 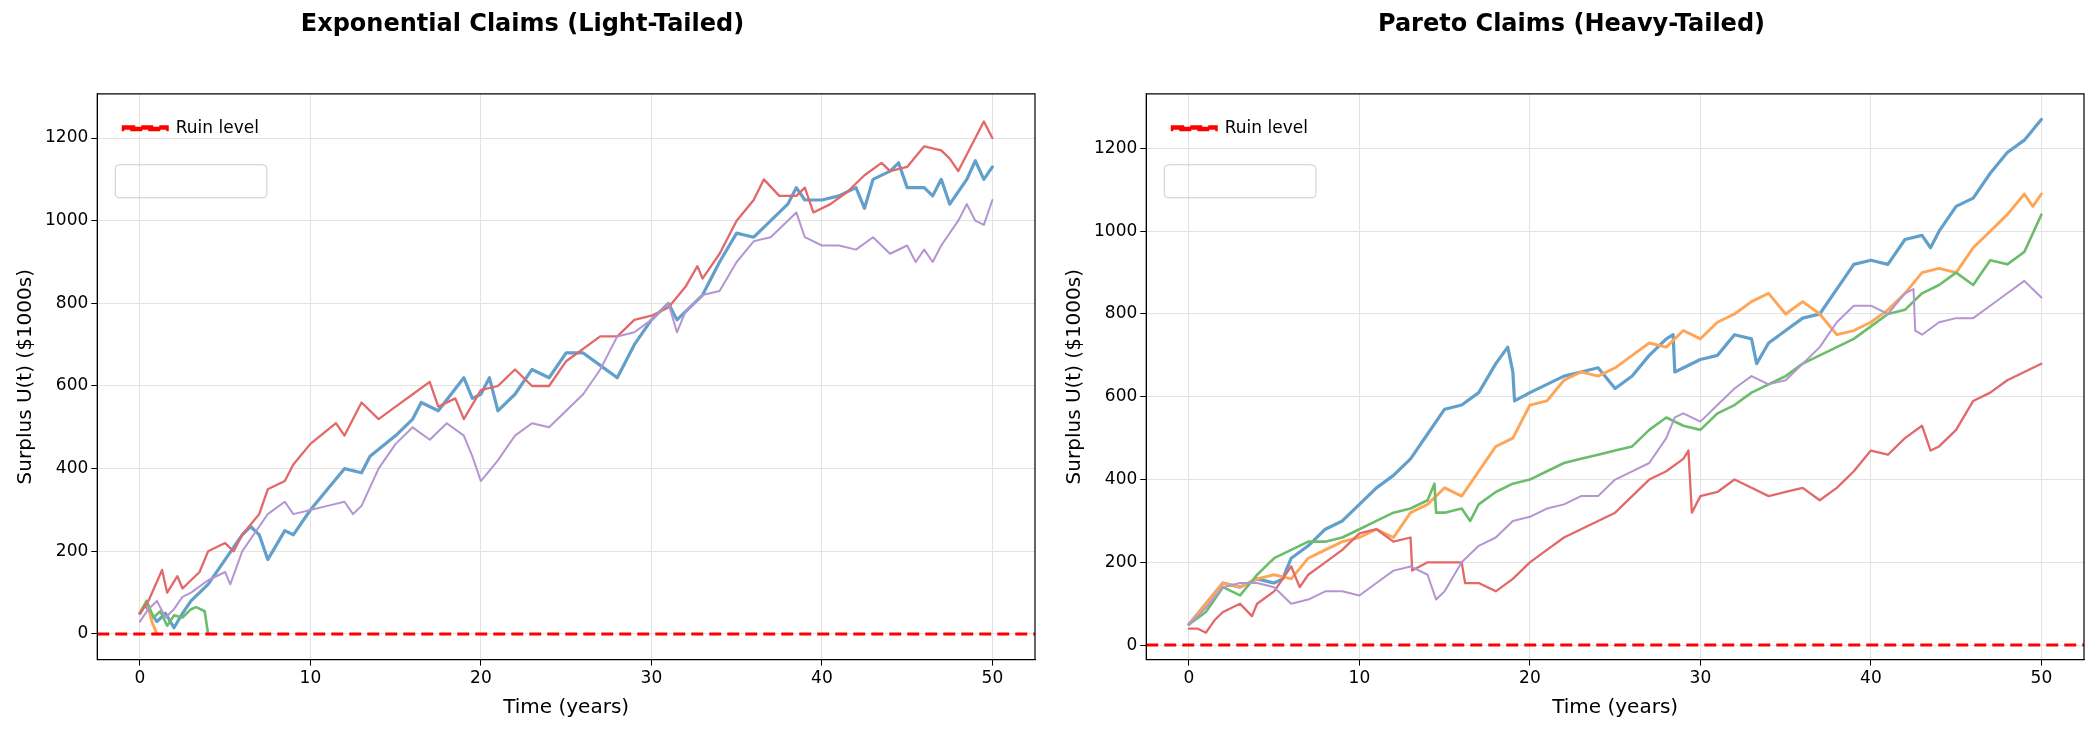 What do you see at coordinates (1571, 22) in the screenshot?
I see `chart-title: Pareto Claims (Heavy-Tailed)` at bounding box center [1571, 22].